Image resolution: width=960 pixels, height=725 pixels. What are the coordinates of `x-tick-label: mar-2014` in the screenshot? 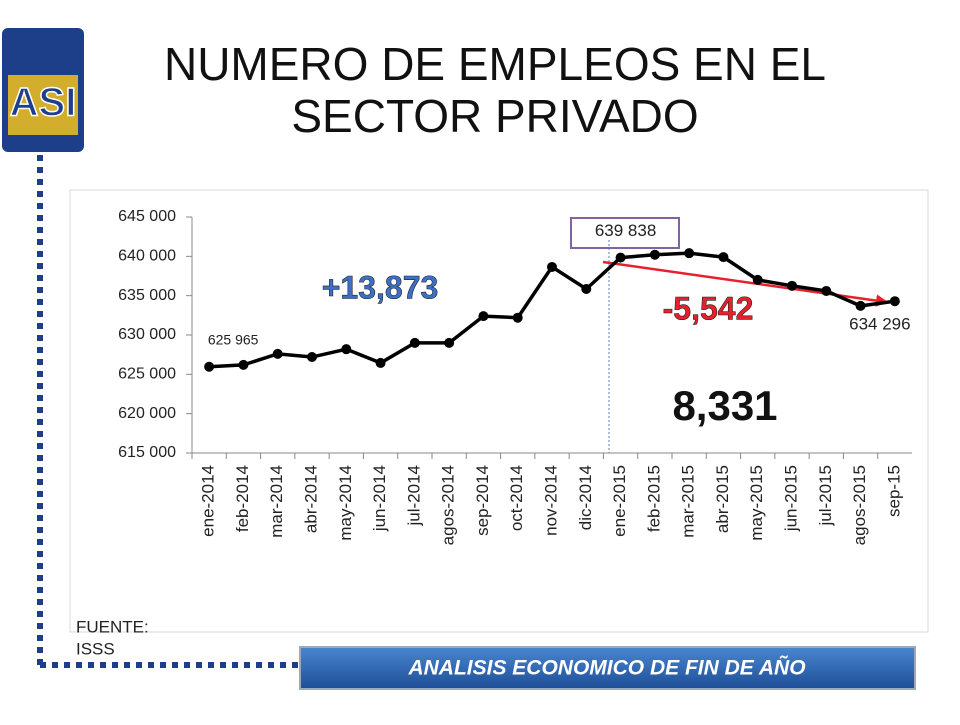 It's located at (276, 501).